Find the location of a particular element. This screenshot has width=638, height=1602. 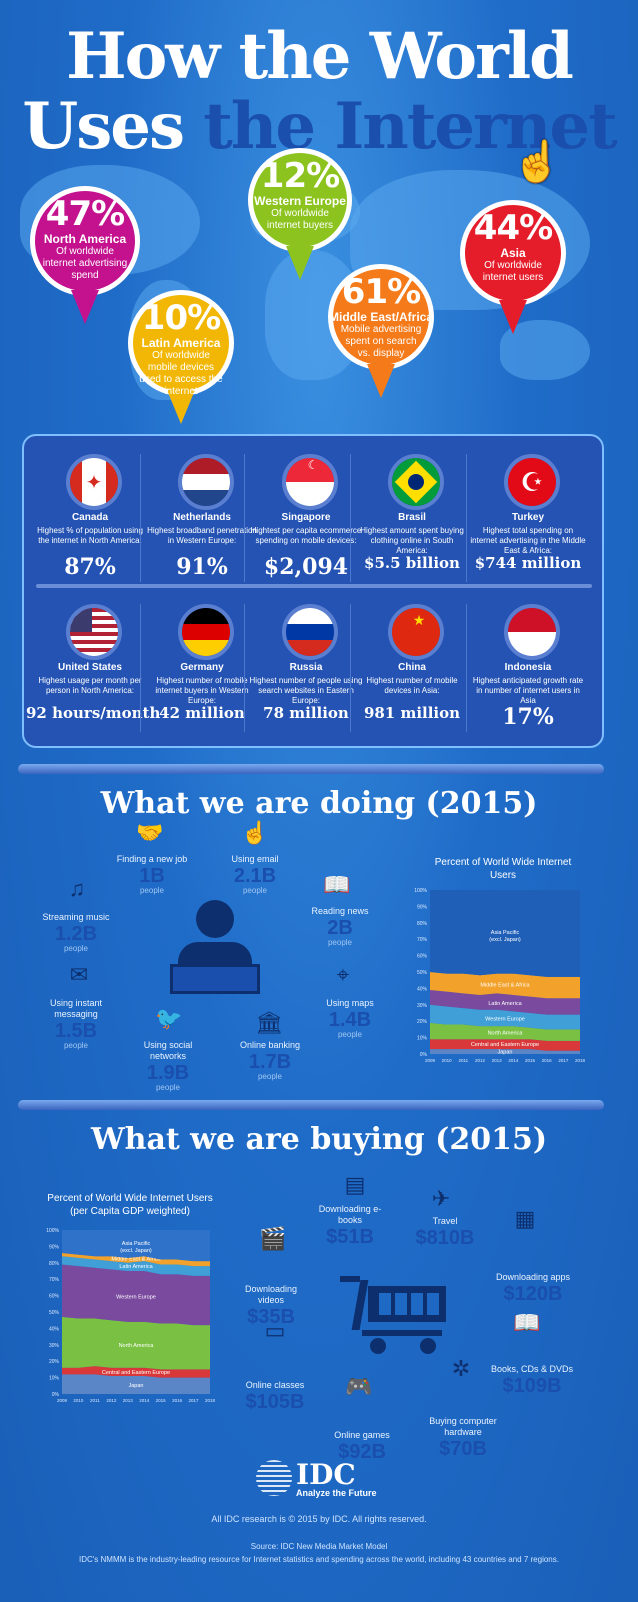

pin-5: 44% Asia Of worldwide internet users is located at coordinates (513, 270).